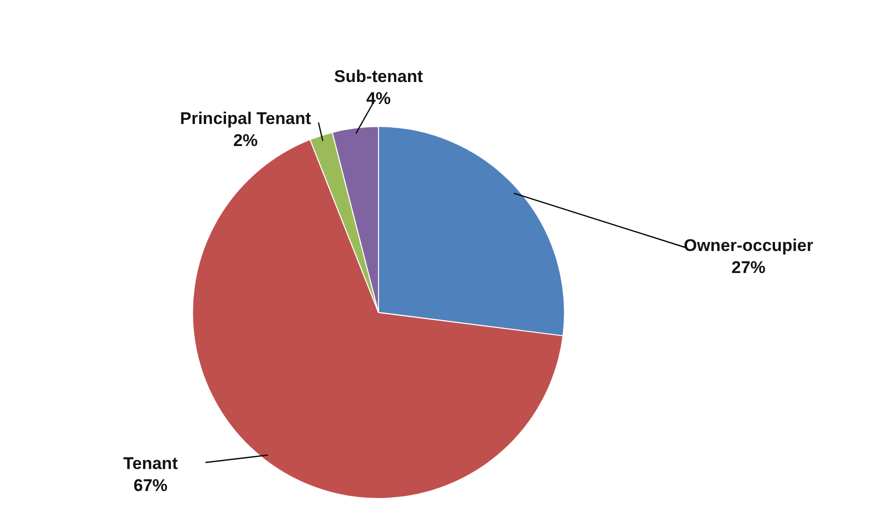 This screenshot has height=506, width=876. Describe the element at coordinates (748, 267) in the screenshot. I see `data-label: 27%` at that location.